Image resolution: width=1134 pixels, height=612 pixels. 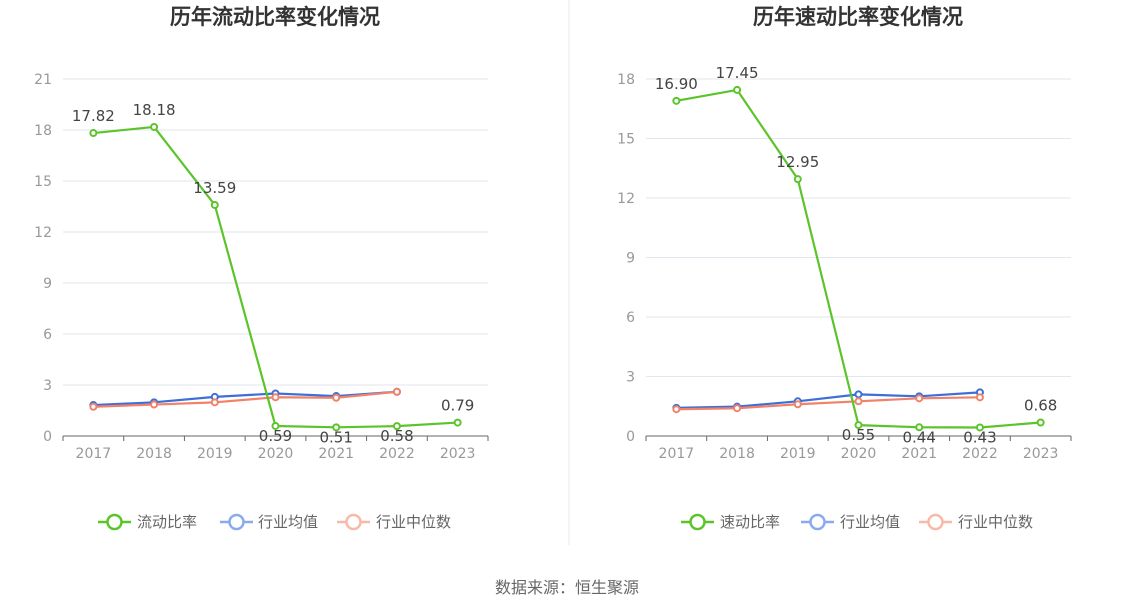 I want to click on data-label: 0.59, so click(x=275, y=436).